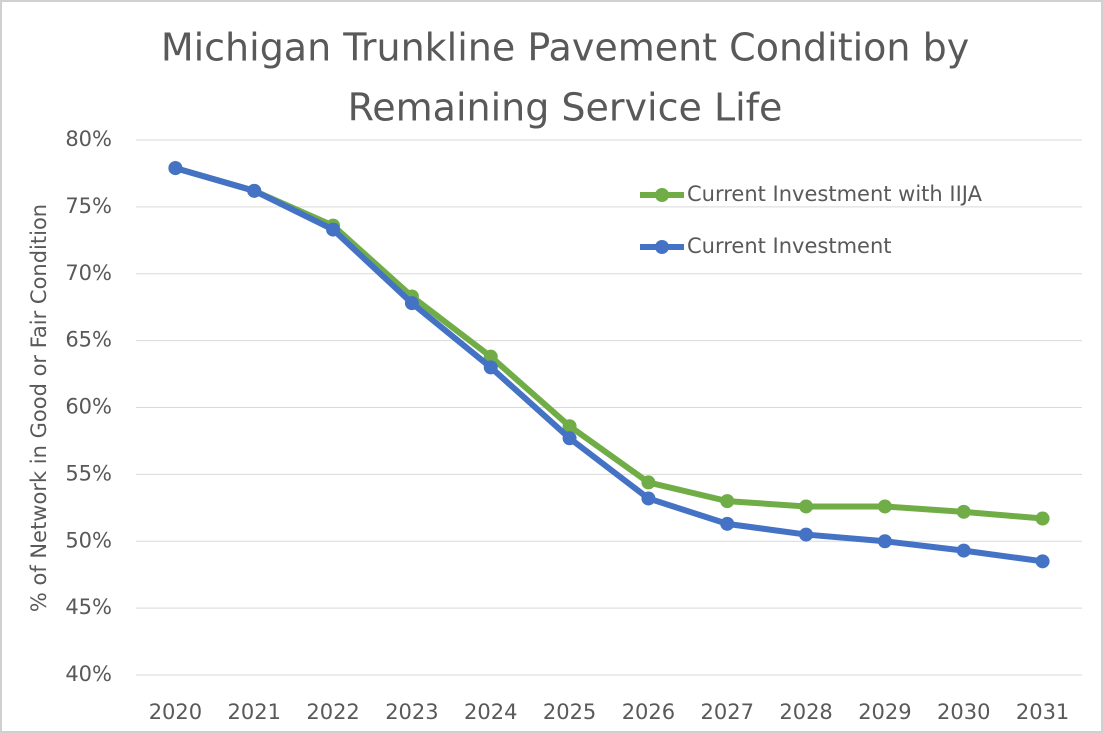  What do you see at coordinates (332, 712) in the screenshot?
I see `x-tick-label: 2022` at bounding box center [332, 712].